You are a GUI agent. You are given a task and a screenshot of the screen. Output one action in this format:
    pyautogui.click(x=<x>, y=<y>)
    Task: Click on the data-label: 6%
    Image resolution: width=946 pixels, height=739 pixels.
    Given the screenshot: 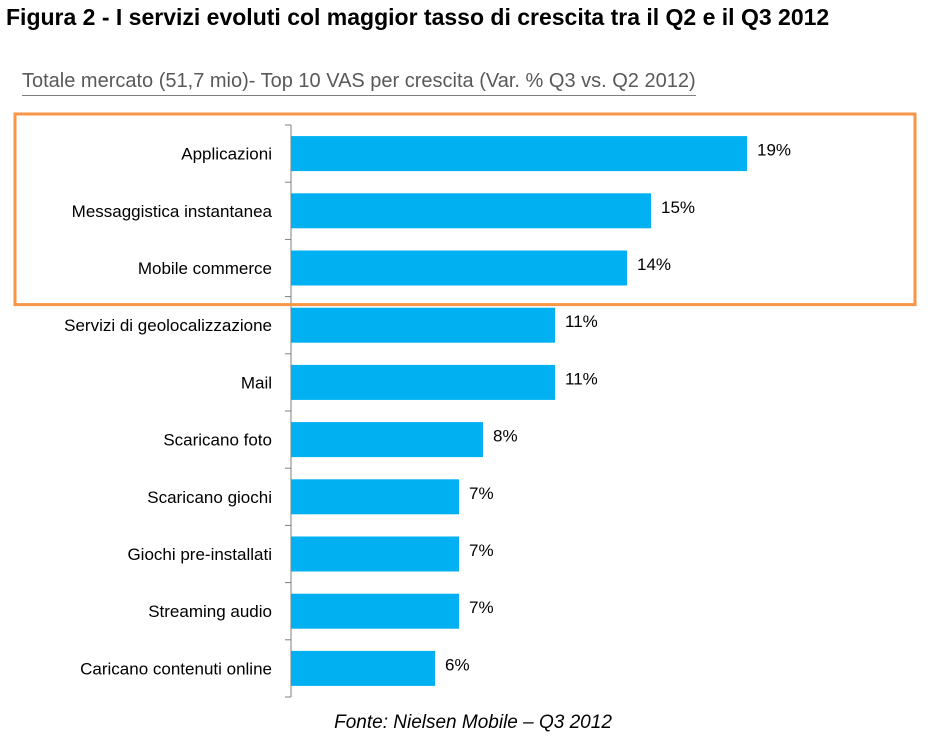 What is the action you would take?
    pyautogui.click(x=457, y=664)
    